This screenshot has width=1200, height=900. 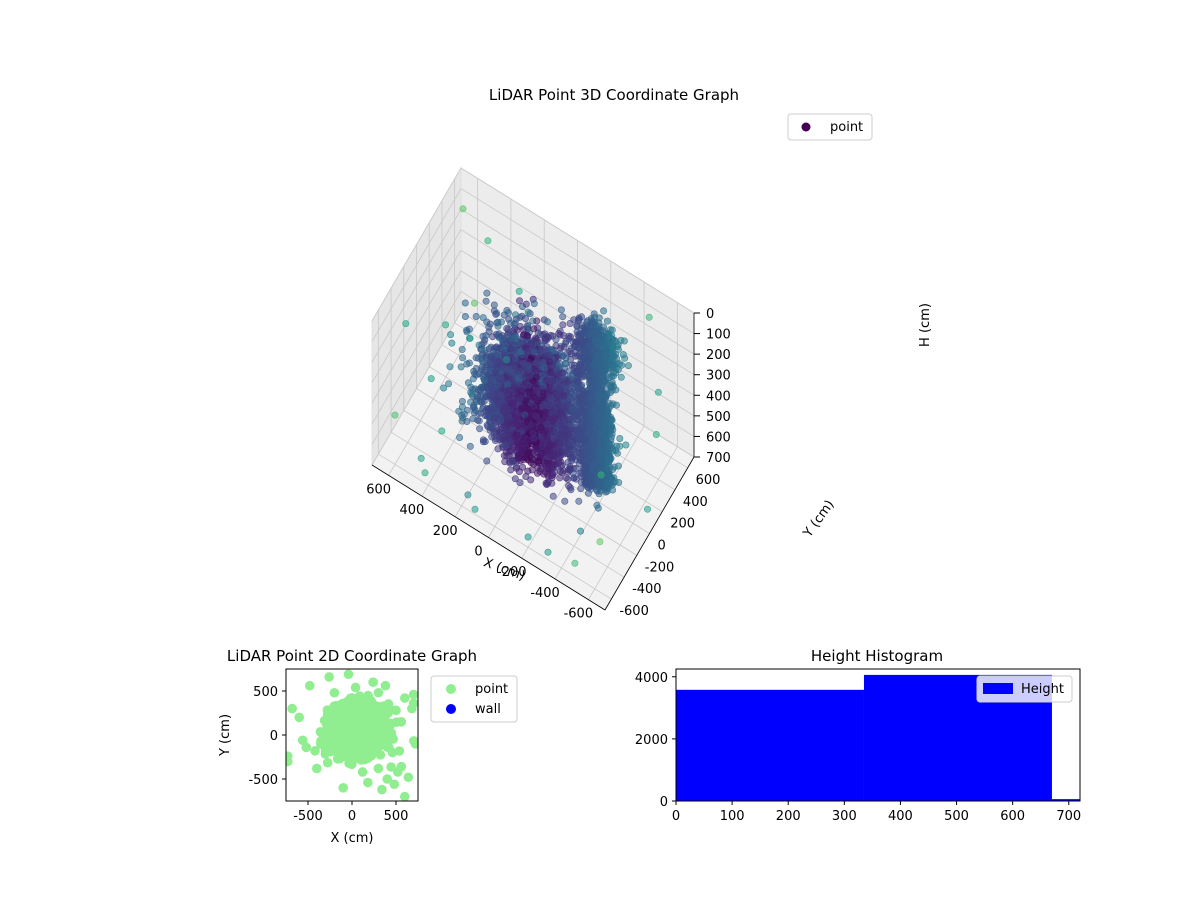 I want to click on y-tick-label: 200, so click(x=682, y=524).